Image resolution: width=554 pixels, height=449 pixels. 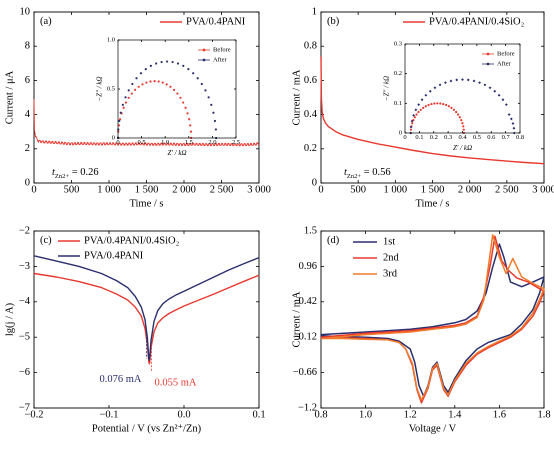 I want to click on y-tick-label: −1.2, so click(x=307, y=407).